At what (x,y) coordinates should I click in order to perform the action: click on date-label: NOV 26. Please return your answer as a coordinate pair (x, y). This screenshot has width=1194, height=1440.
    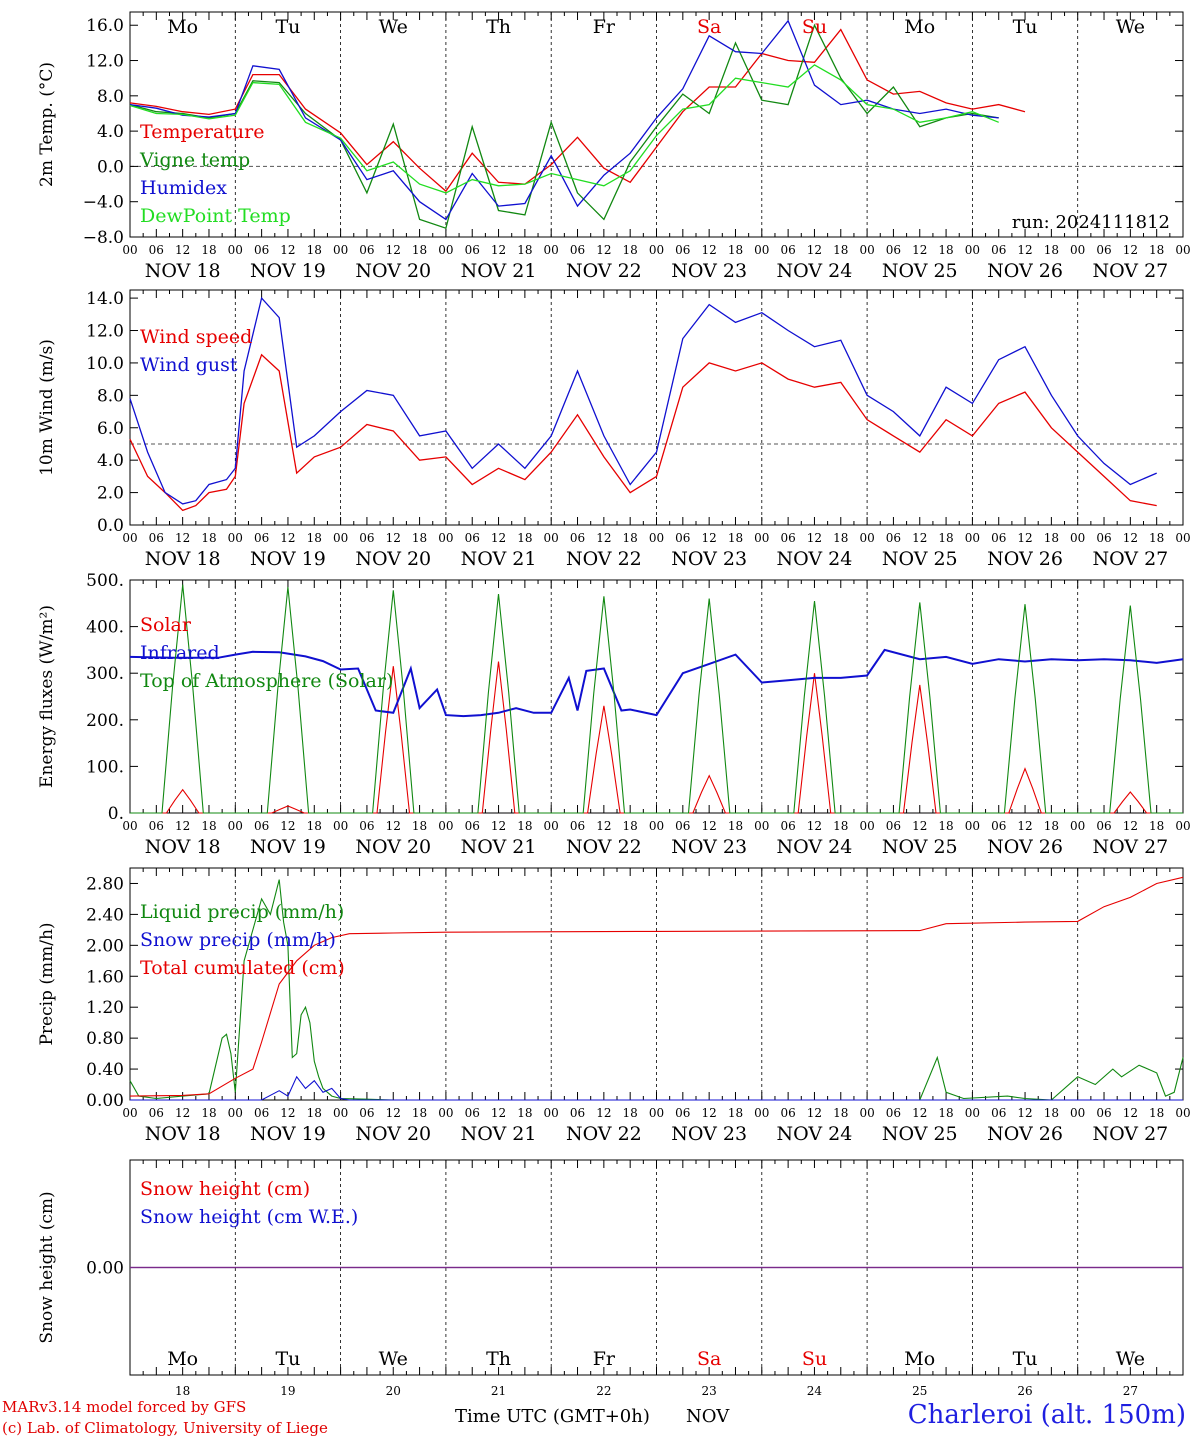
    Looking at the image, I should click on (1025, 271).